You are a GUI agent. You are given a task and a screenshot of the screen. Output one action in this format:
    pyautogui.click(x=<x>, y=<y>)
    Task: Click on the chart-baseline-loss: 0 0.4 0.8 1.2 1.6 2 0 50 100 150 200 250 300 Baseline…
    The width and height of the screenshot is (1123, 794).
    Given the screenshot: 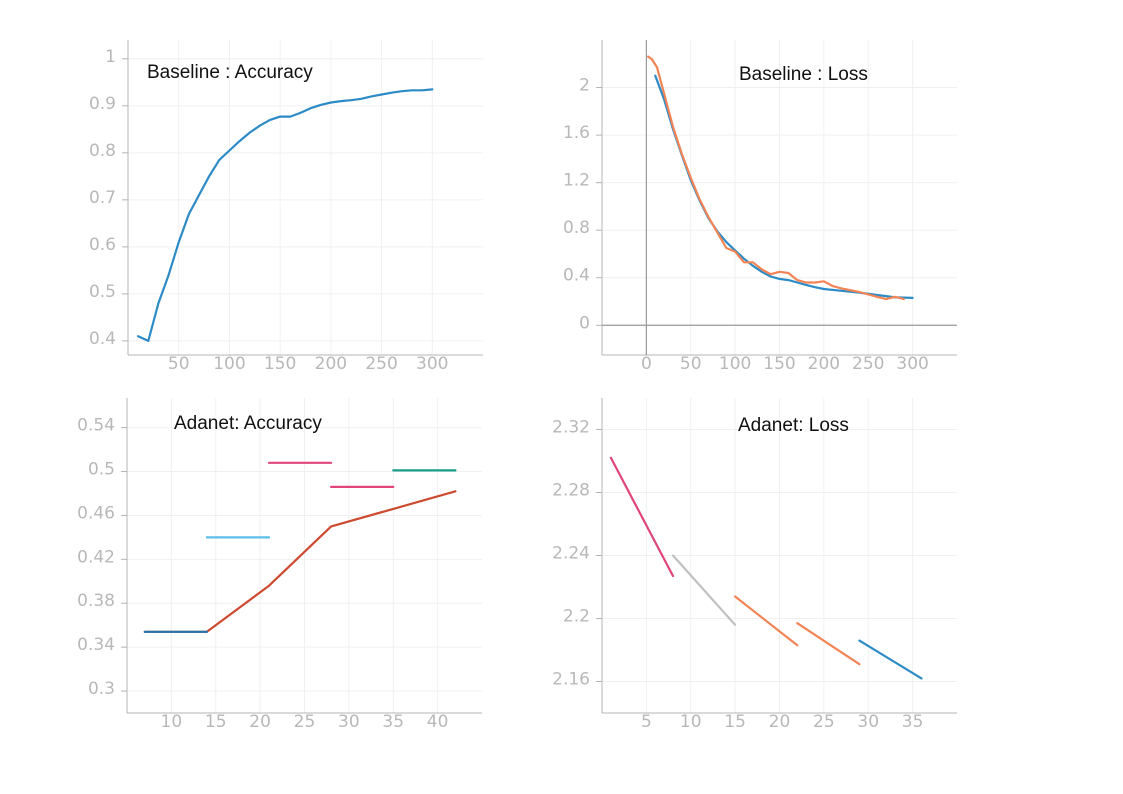 What is the action you would take?
    pyautogui.click(x=760, y=207)
    